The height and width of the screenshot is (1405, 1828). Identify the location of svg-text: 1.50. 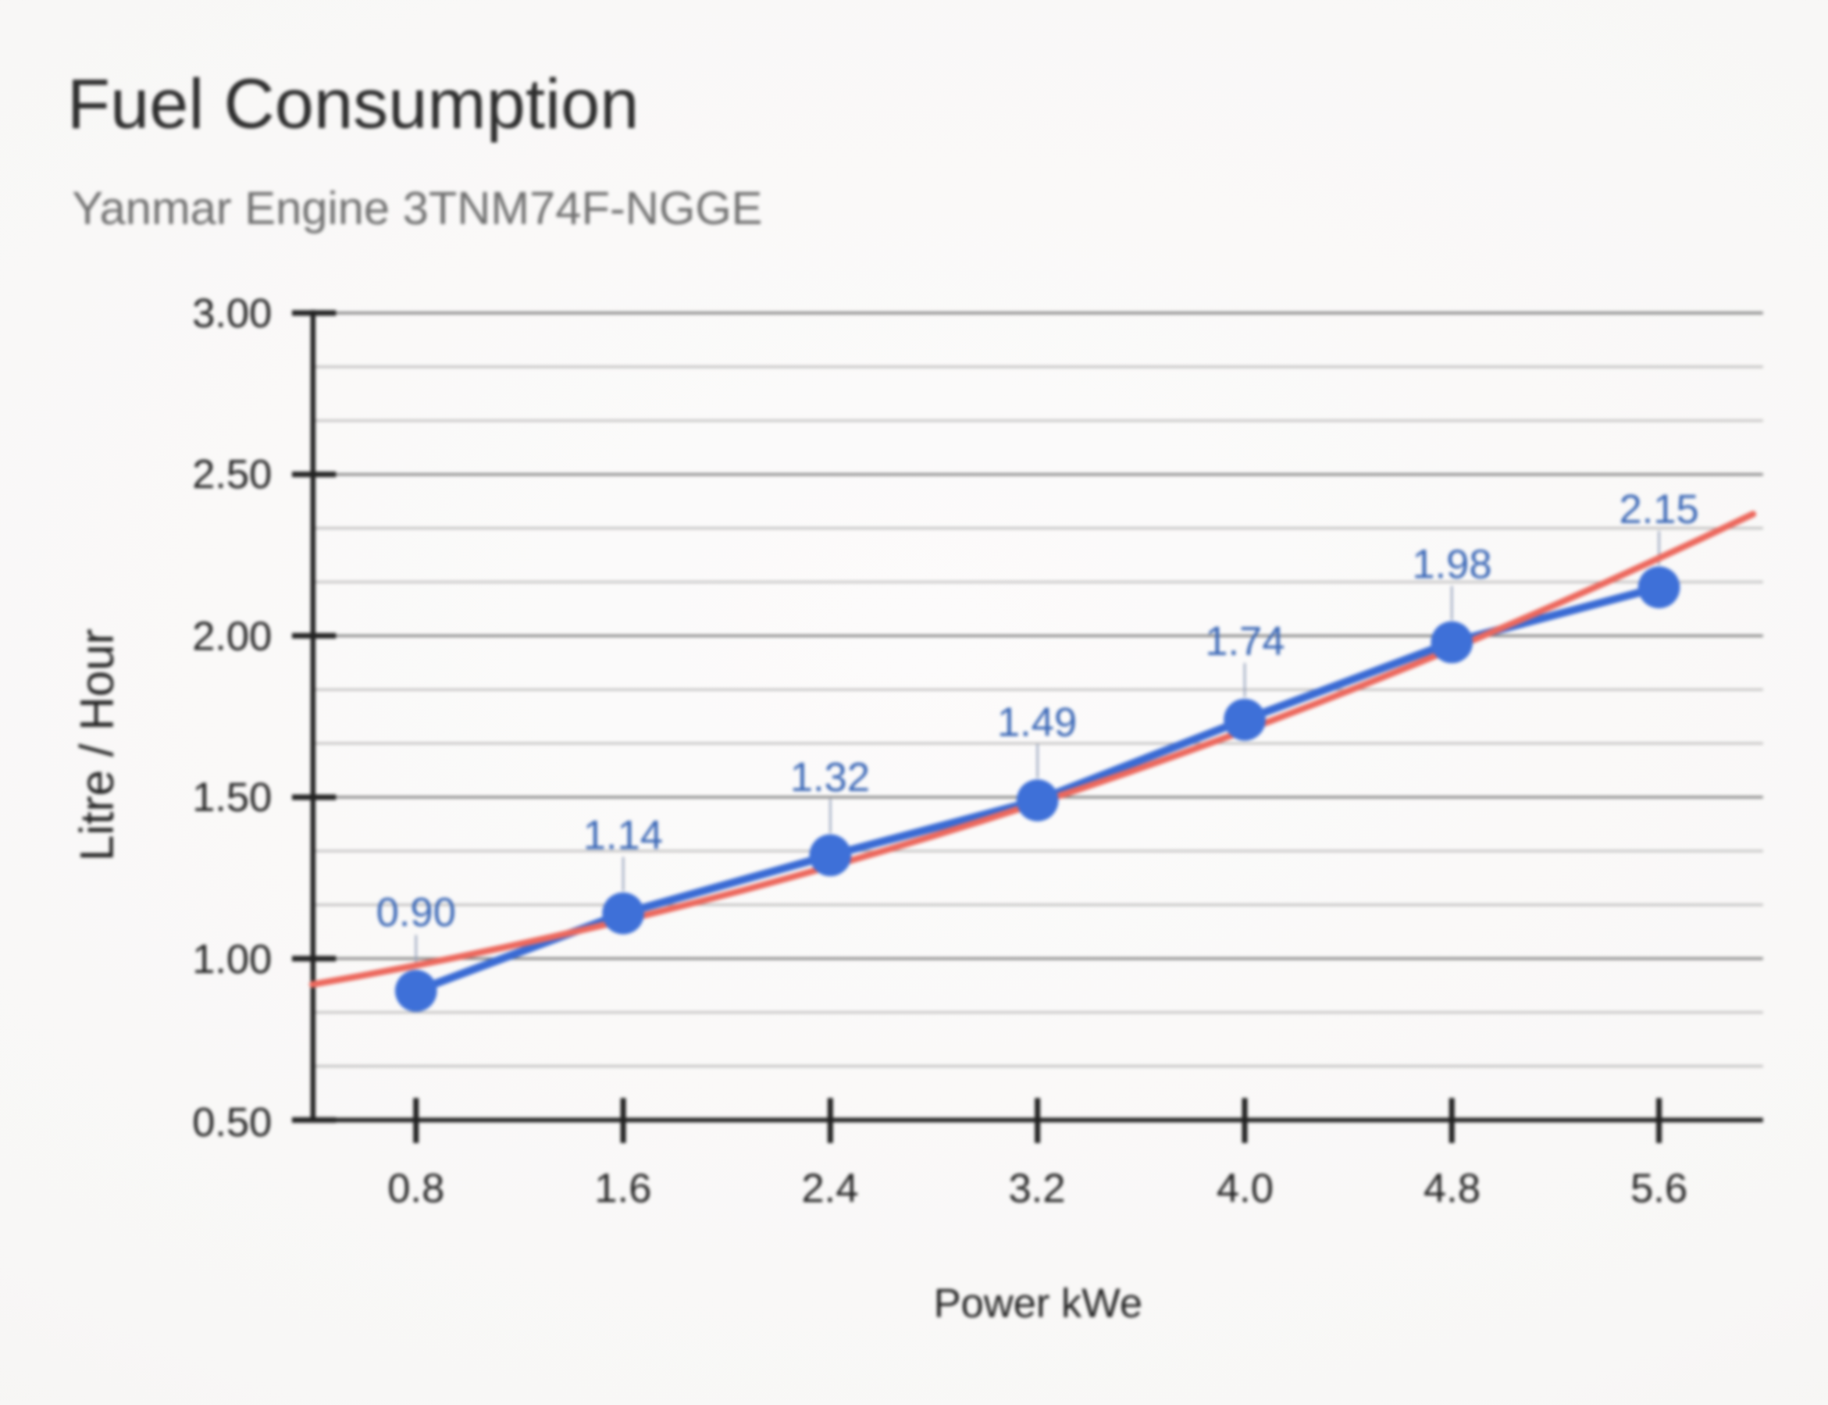
(232, 797).